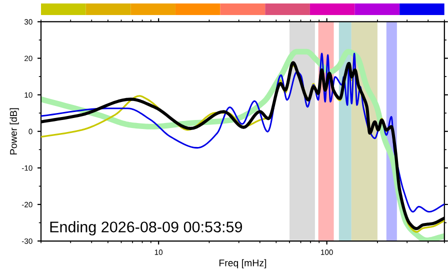  What do you see at coordinates (242, 263) in the screenshot?
I see `x-axis-title: Freq [mHz]` at bounding box center [242, 263].